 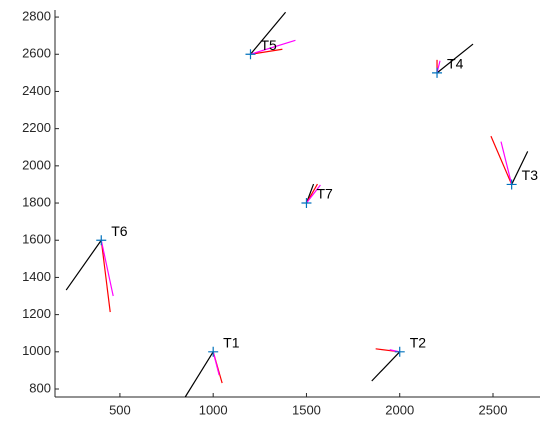 I want to click on y-tick-label: 2200, so click(x=36, y=127).